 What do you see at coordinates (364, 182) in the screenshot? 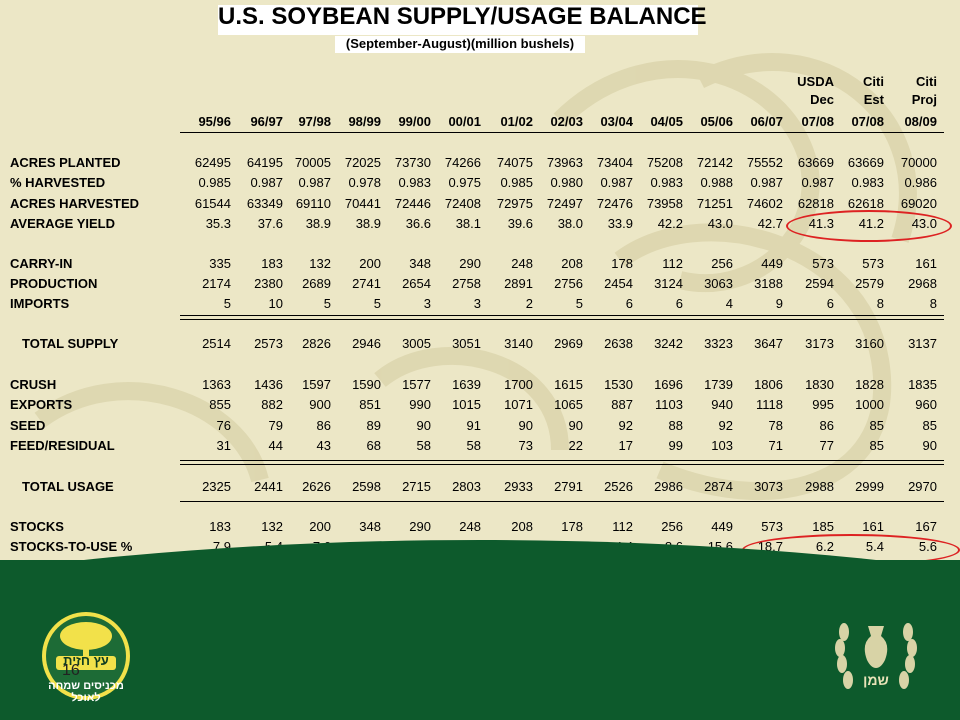
I see `table-cell: 0.978` at bounding box center [364, 182].